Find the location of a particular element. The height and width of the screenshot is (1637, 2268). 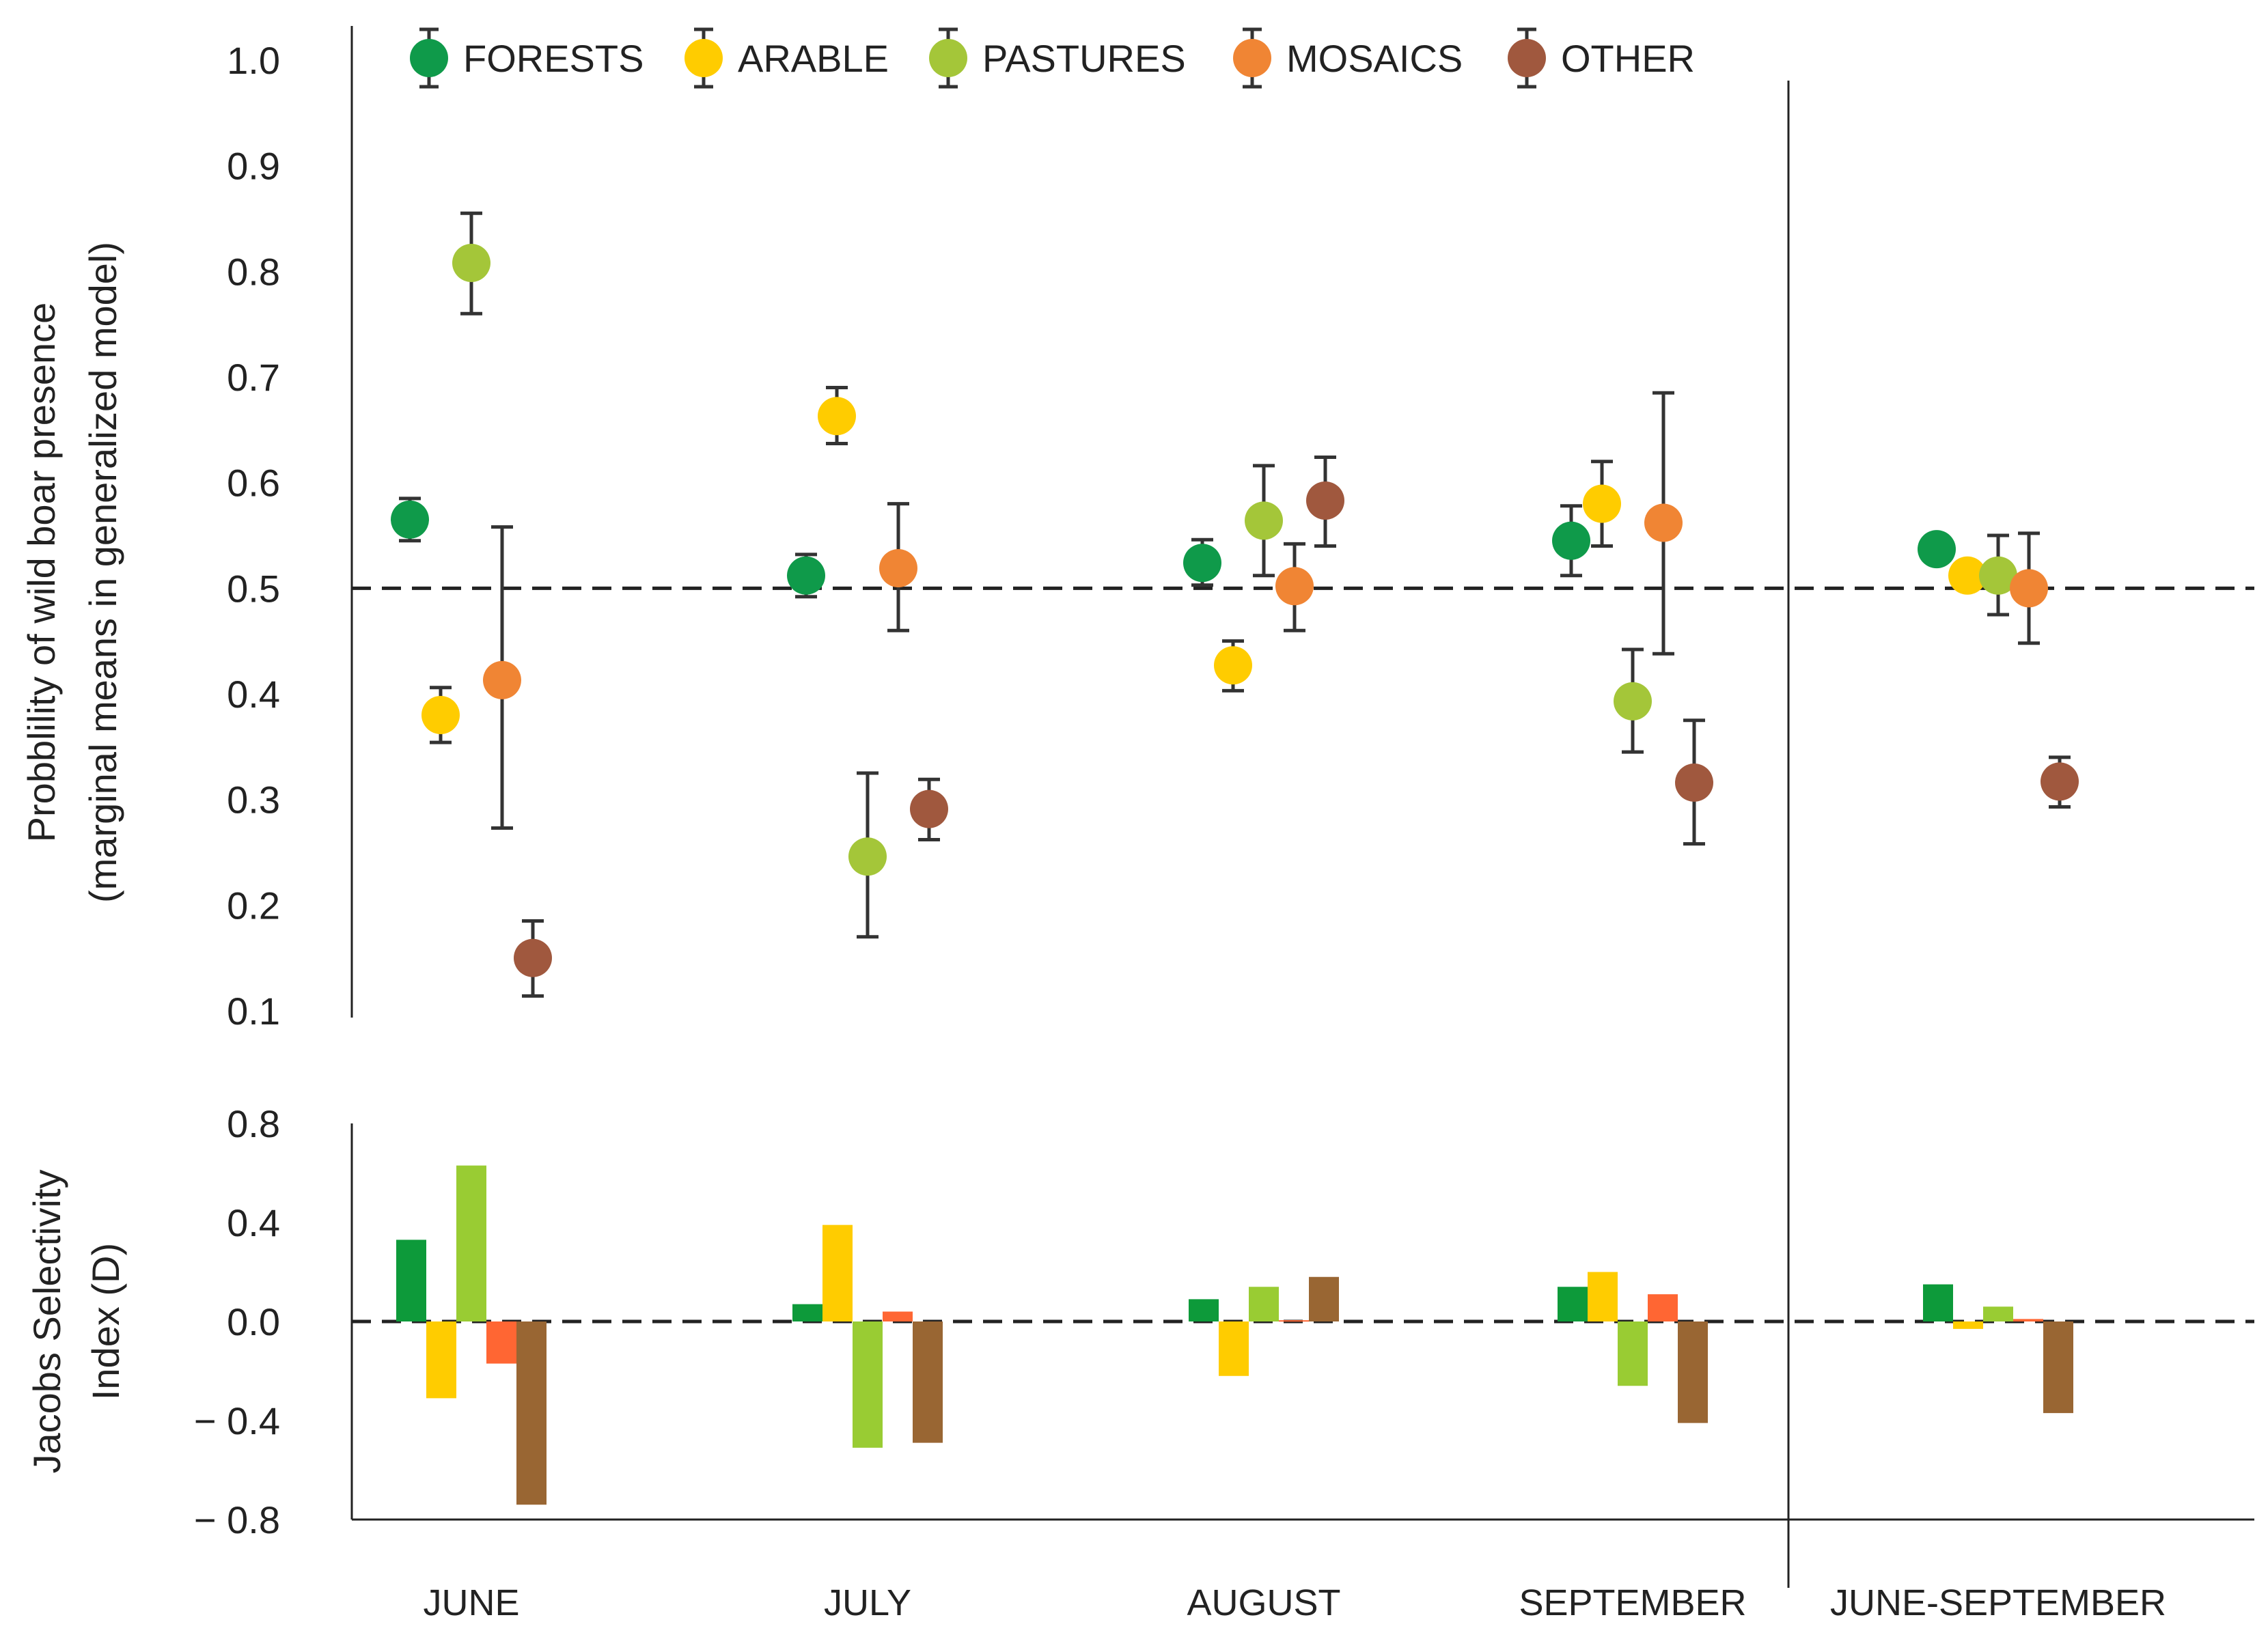

point-arable-september is located at coordinates (1602, 504).